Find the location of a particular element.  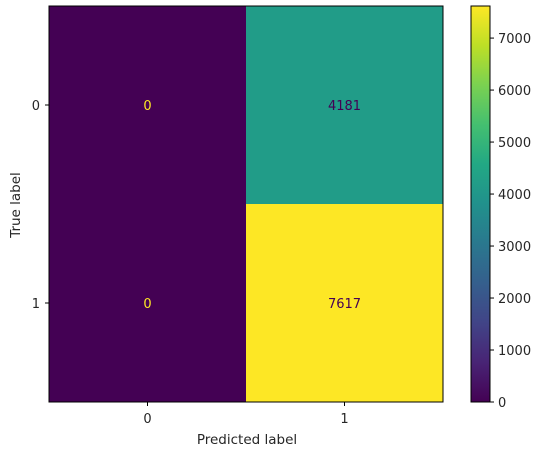

y-tick-label: 1 is located at coordinates (36, 304).